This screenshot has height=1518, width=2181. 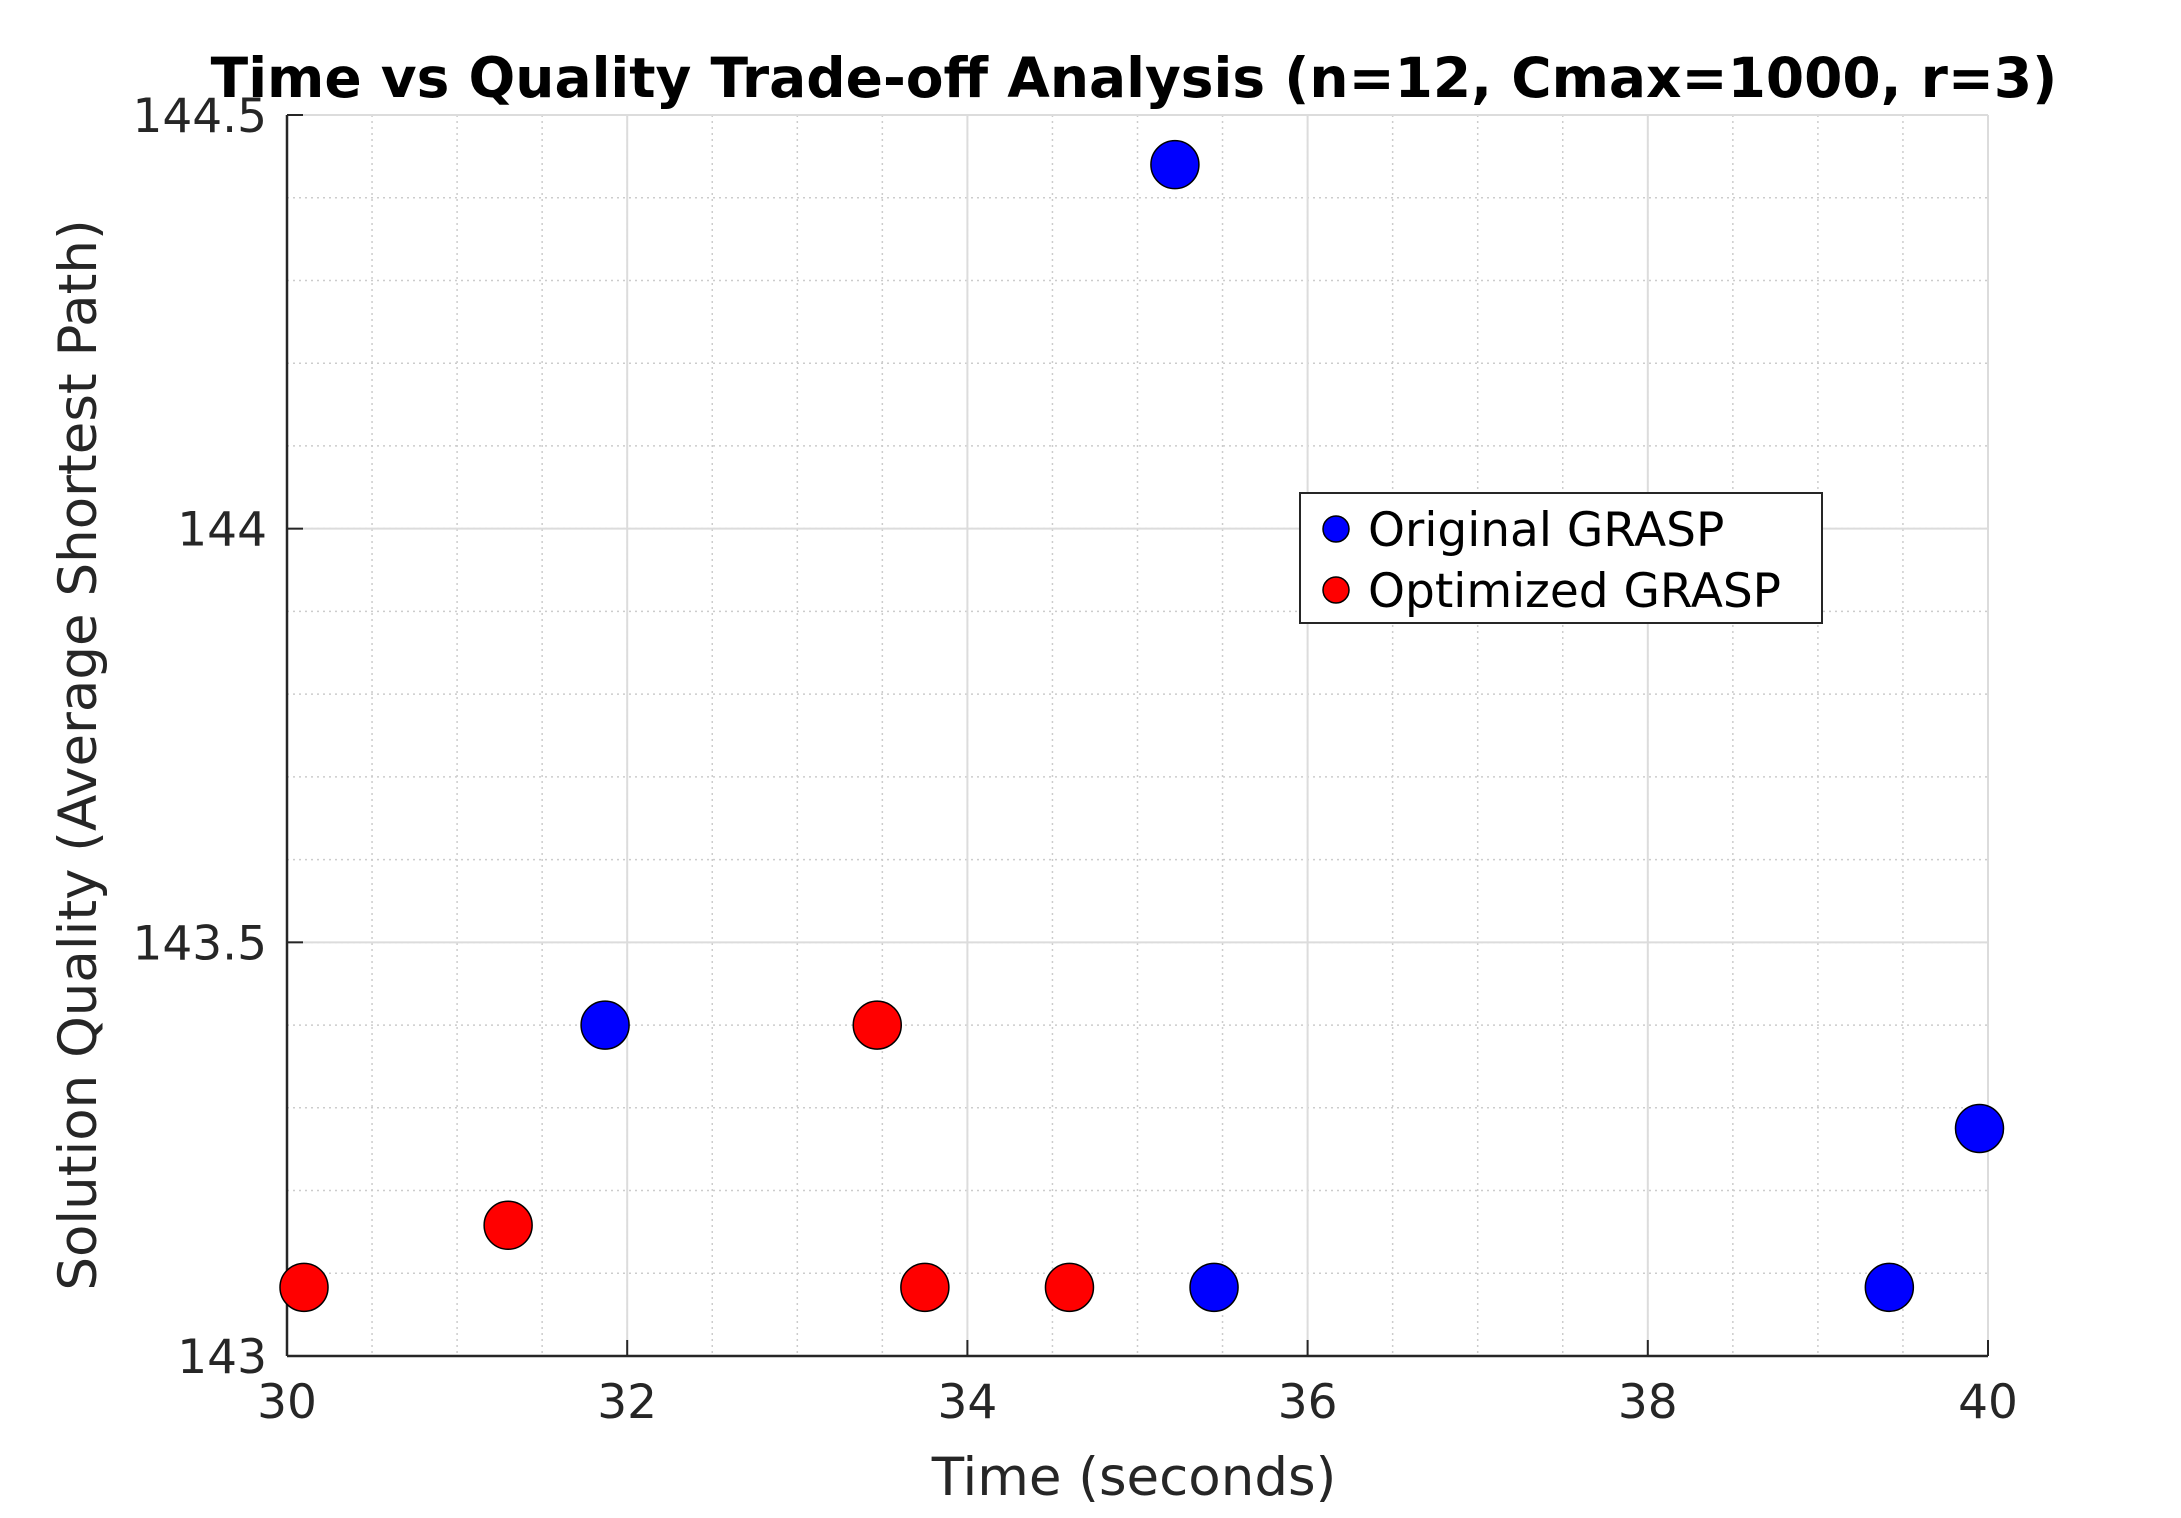 What do you see at coordinates (1137, 1385) in the screenshot?
I see `x-axis-ticks: 30 32 34 36 38 40` at bounding box center [1137, 1385].